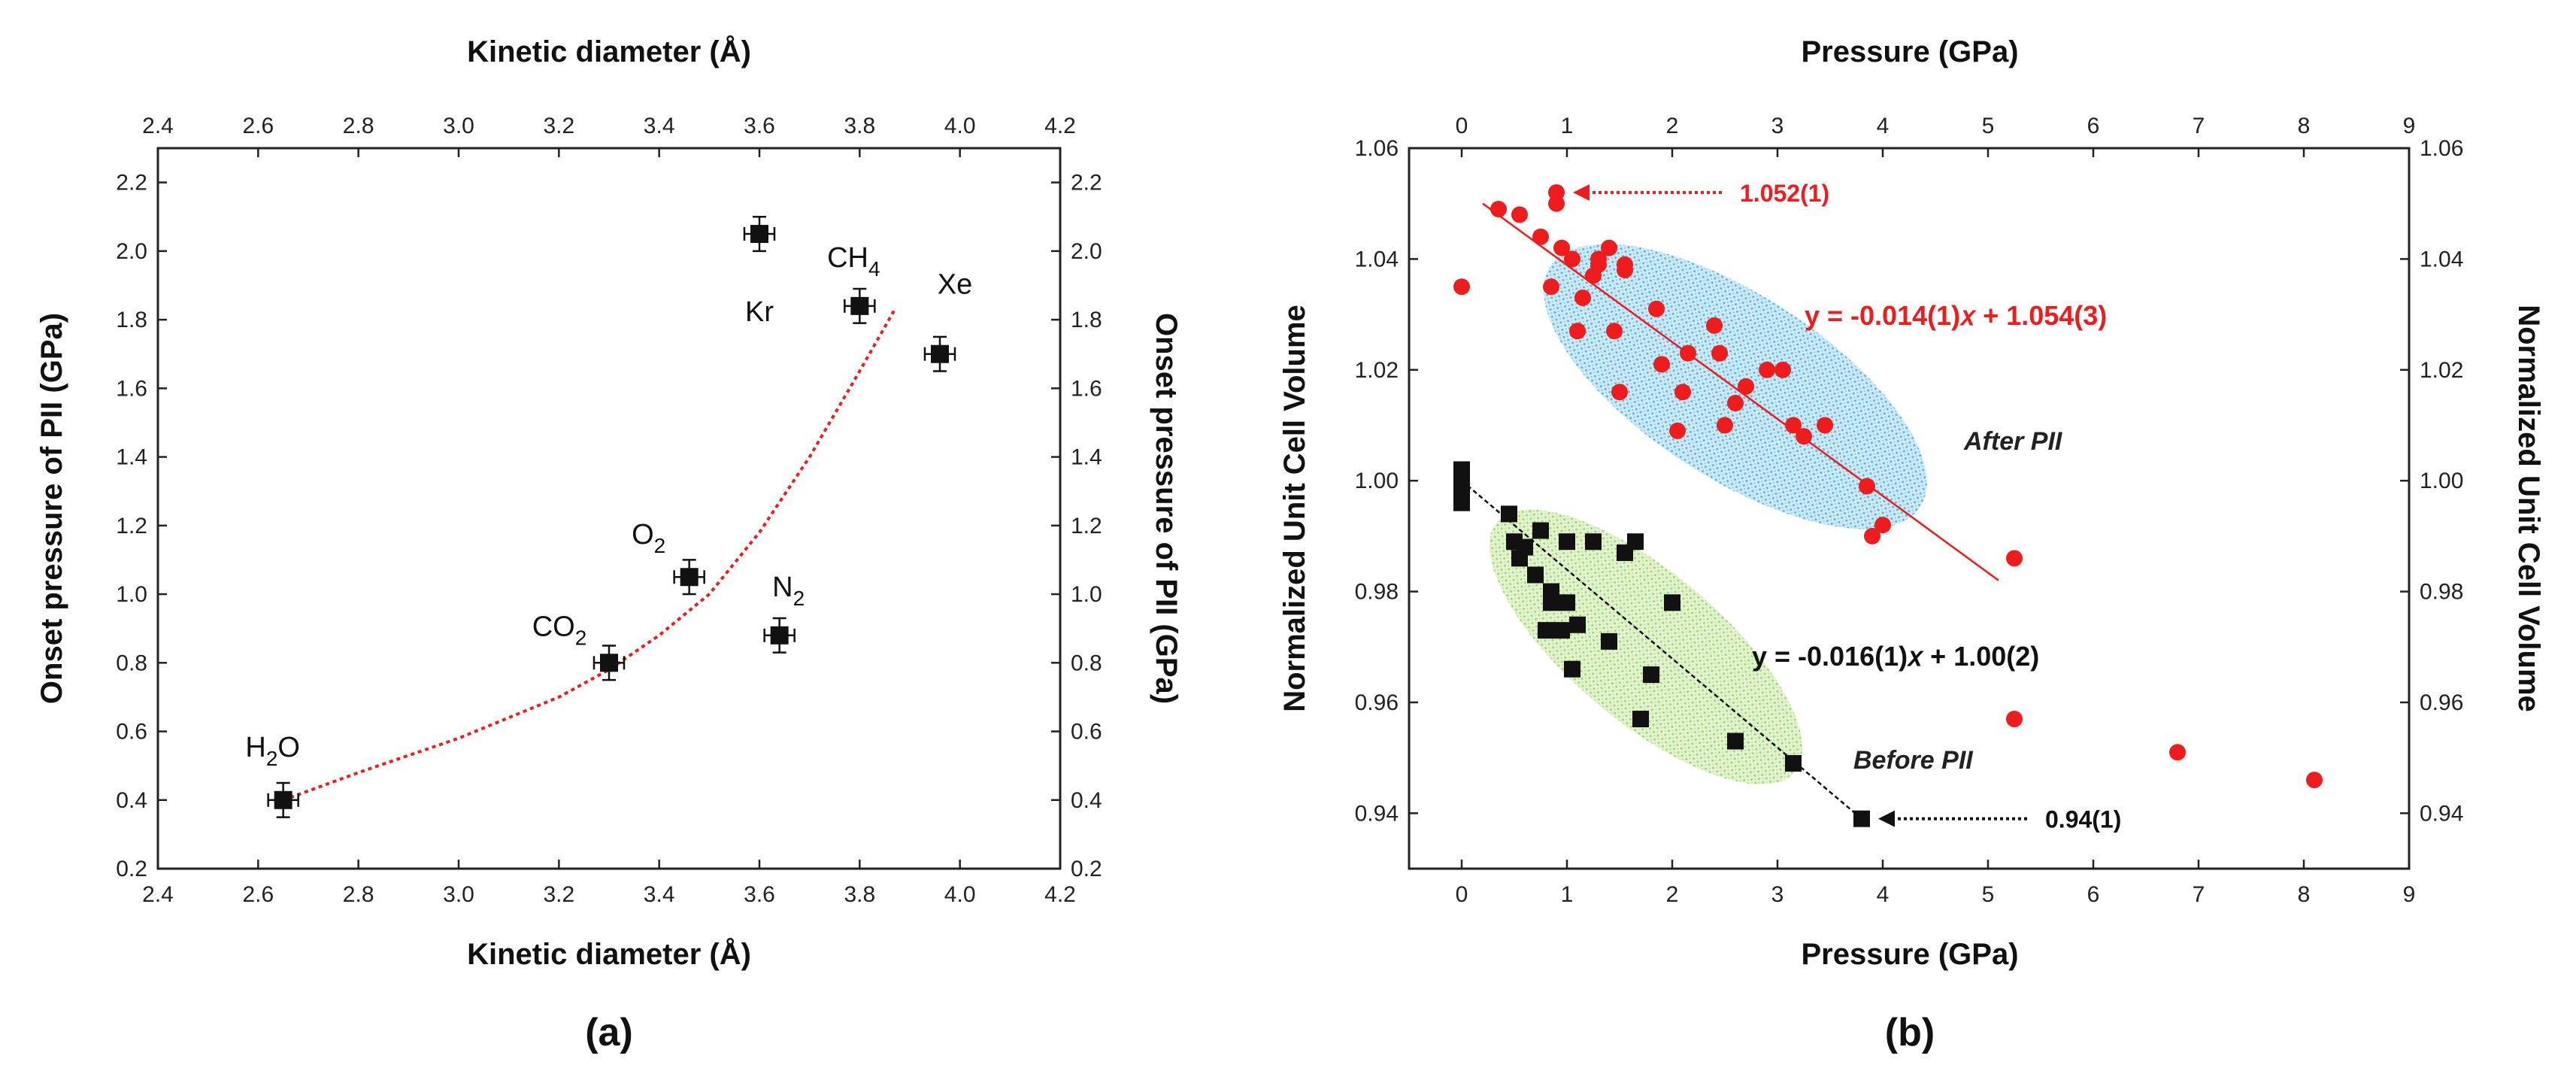 The height and width of the screenshot is (1083, 2576). Describe the element at coordinates (1784, 193) in the screenshot. I see `annotation-value-label: 1.052(1)` at that location.